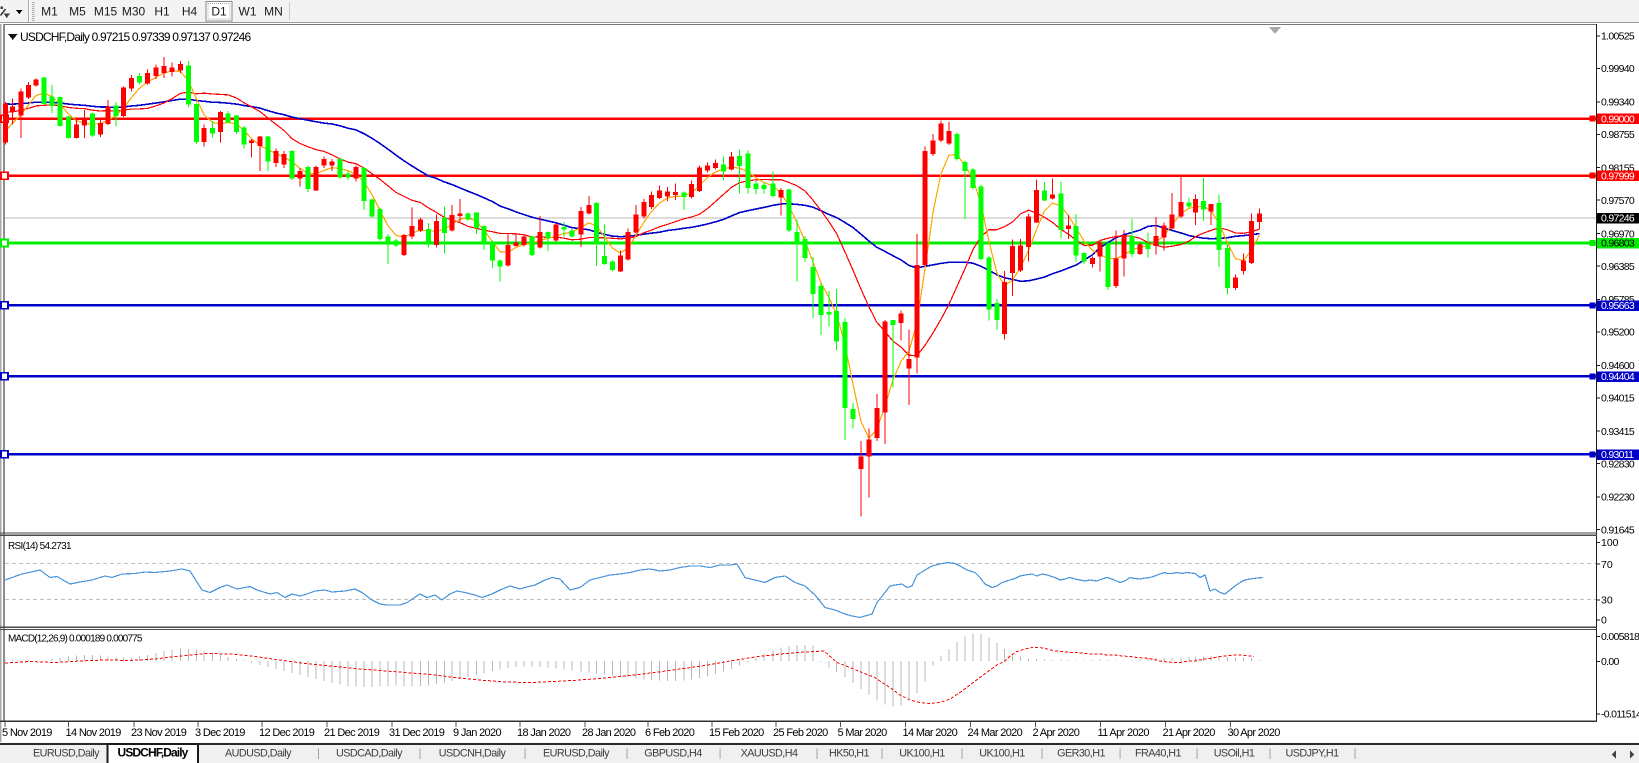 This screenshot has width=1639, height=763. What do you see at coordinates (1618, 306) in the screenshot?
I see `svg-text: 0.95663` at bounding box center [1618, 306].